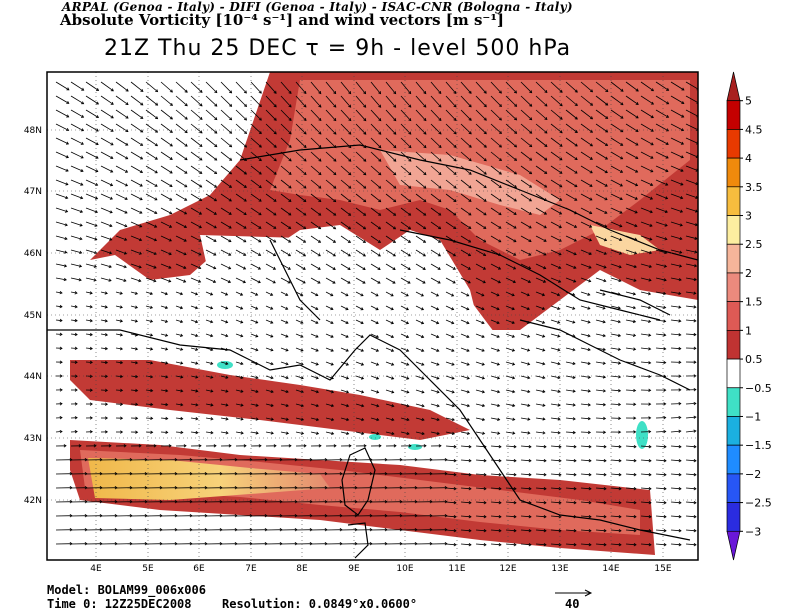 The image size is (792, 612). I want to click on colorbar-label: 4.5, so click(754, 129).